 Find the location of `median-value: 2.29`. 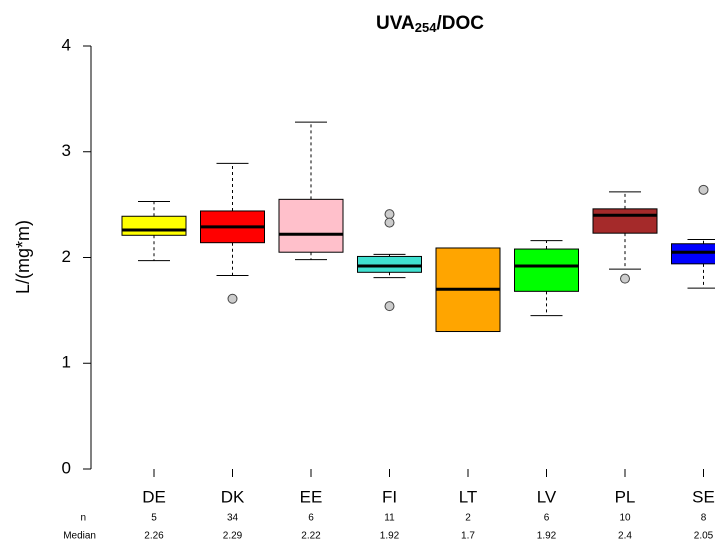

median-value: 2.29 is located at coordinates (233, 536).